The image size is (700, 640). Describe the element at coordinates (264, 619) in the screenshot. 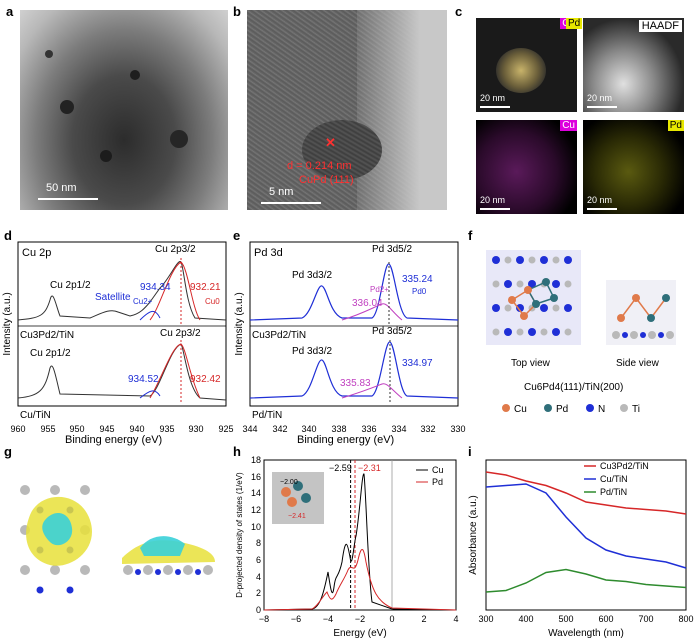

I see `svg-text: −8` at that location.